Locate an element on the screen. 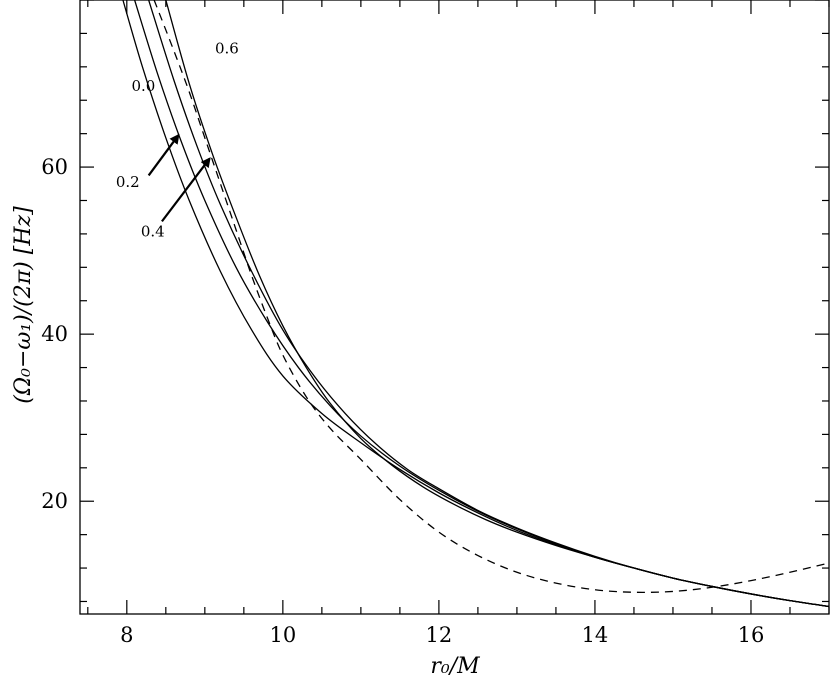 The height and width of the screenshot is (685, 830). x-tick-label: 14 is located at coordinates (595, 635).